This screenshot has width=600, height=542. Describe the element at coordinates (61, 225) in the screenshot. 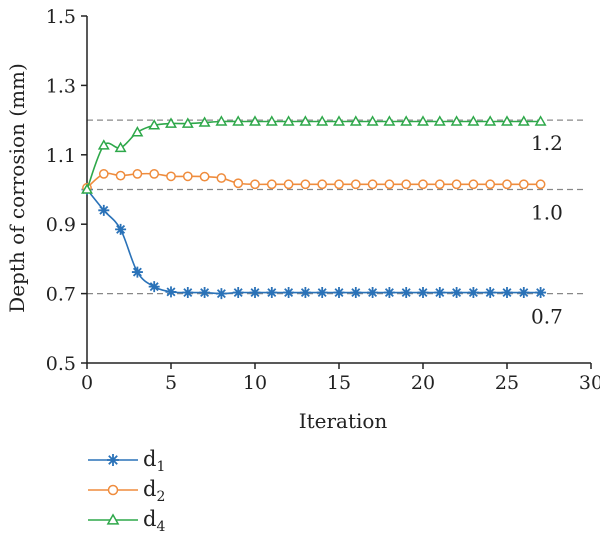

I see `y-tick-label: 0.9` at that location.